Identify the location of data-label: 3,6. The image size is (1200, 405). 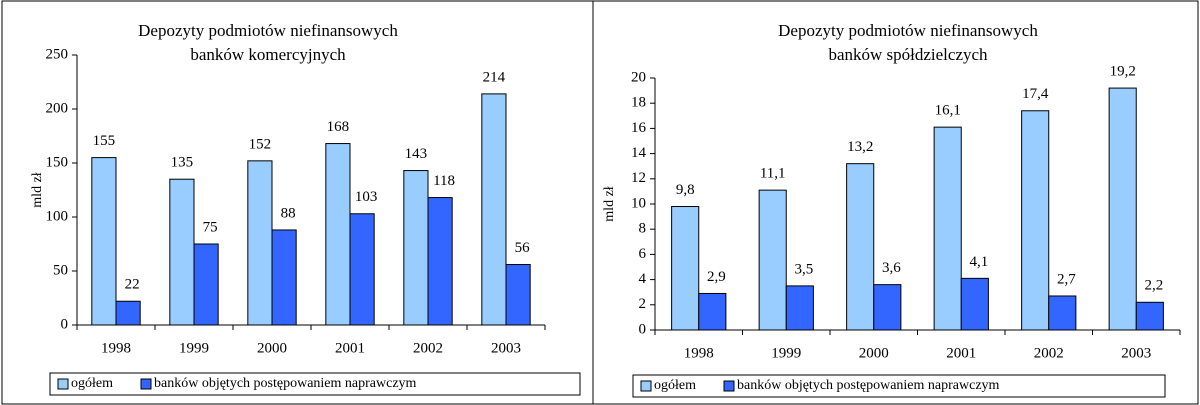
(891, 268).